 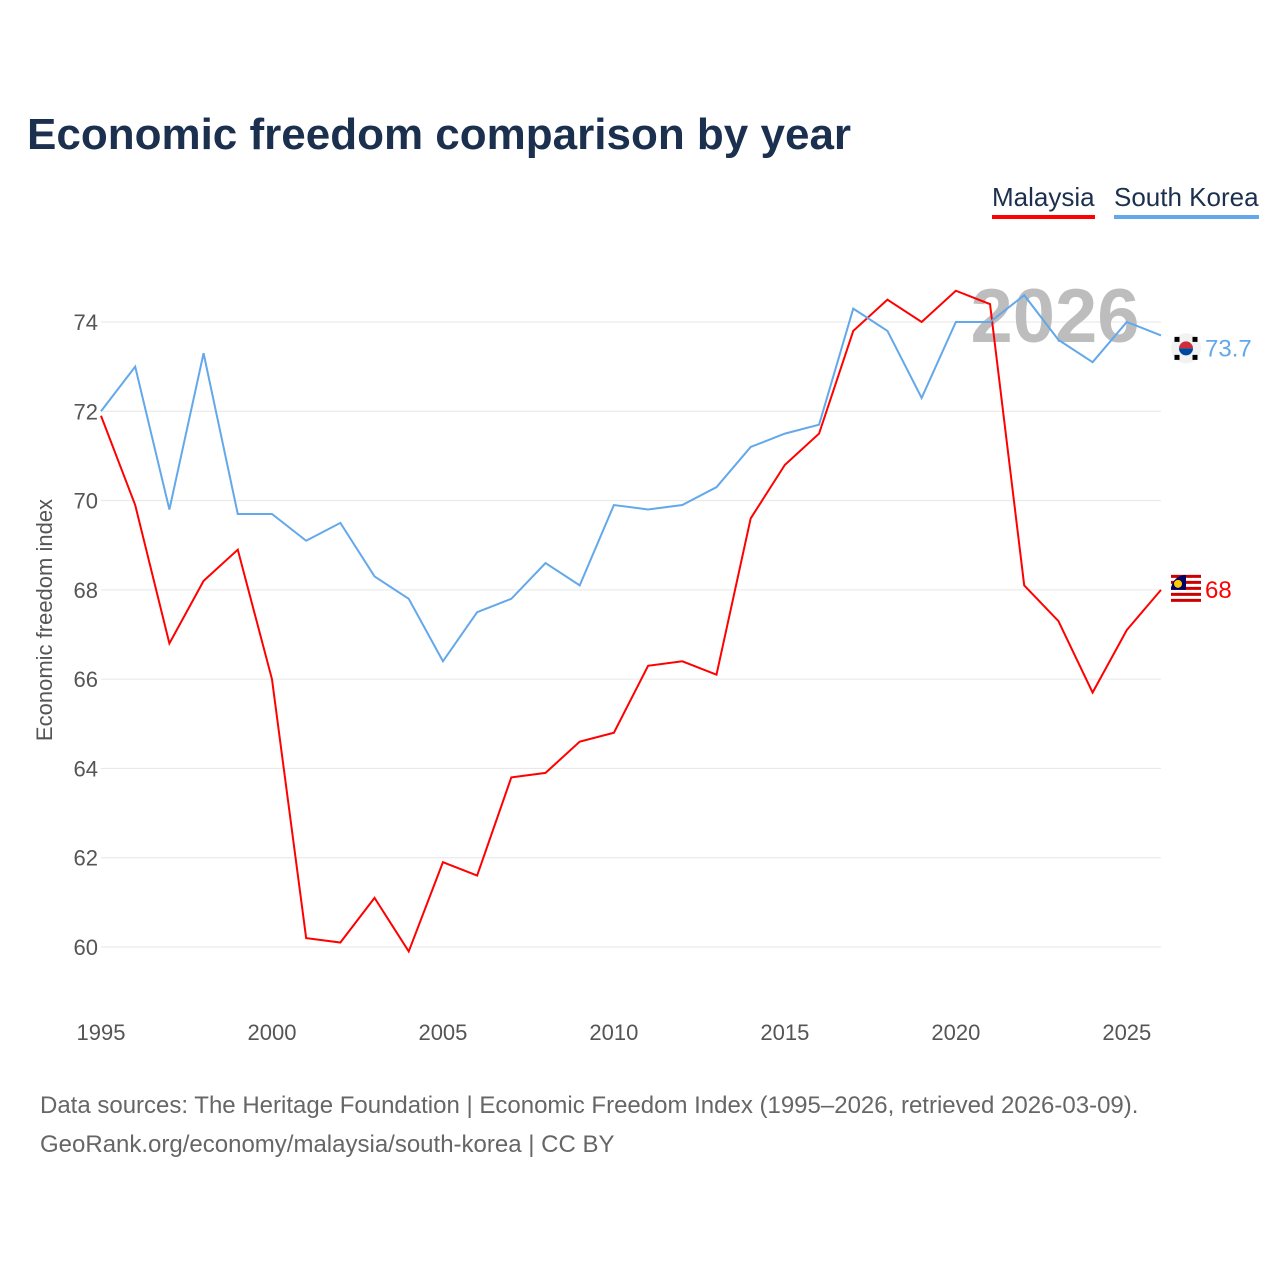 I want to click on y-tick-label: 64, so click(x=86, y=768).